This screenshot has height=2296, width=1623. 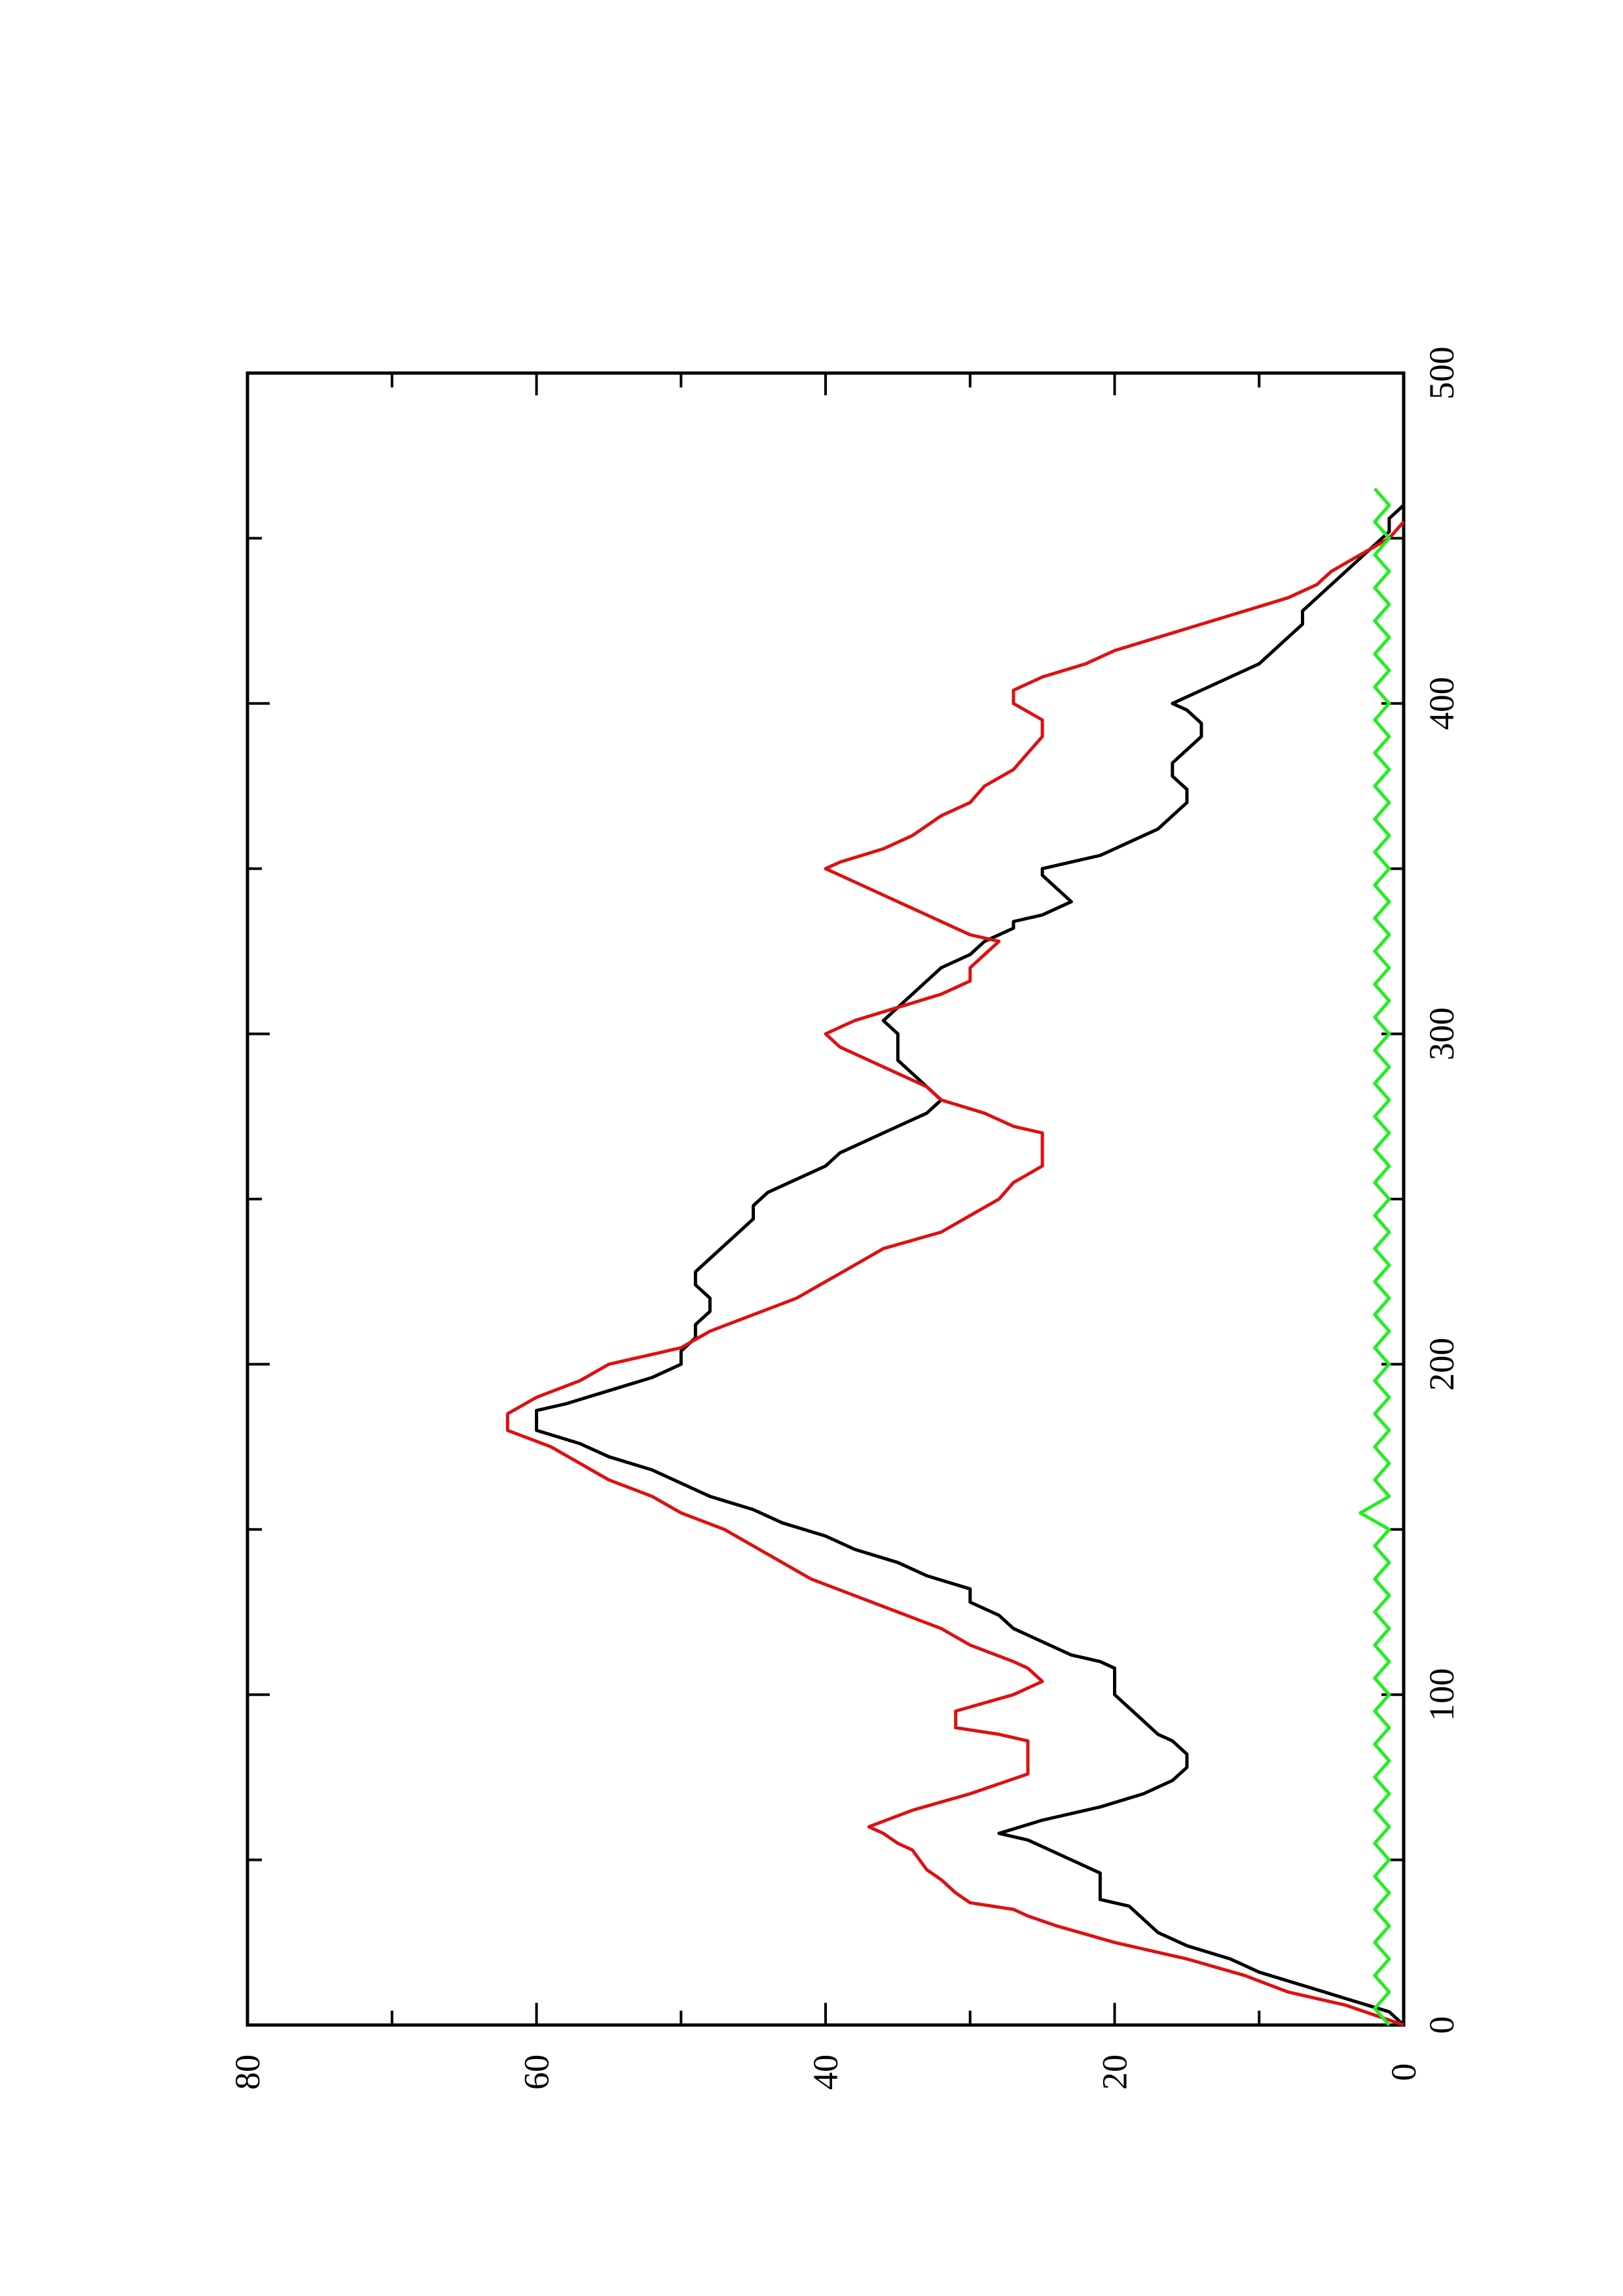 What do you see at coordinates (825, 2072) in the screenshot?
I see `y-tick-label: 40` at bounding box center [825, 2072].